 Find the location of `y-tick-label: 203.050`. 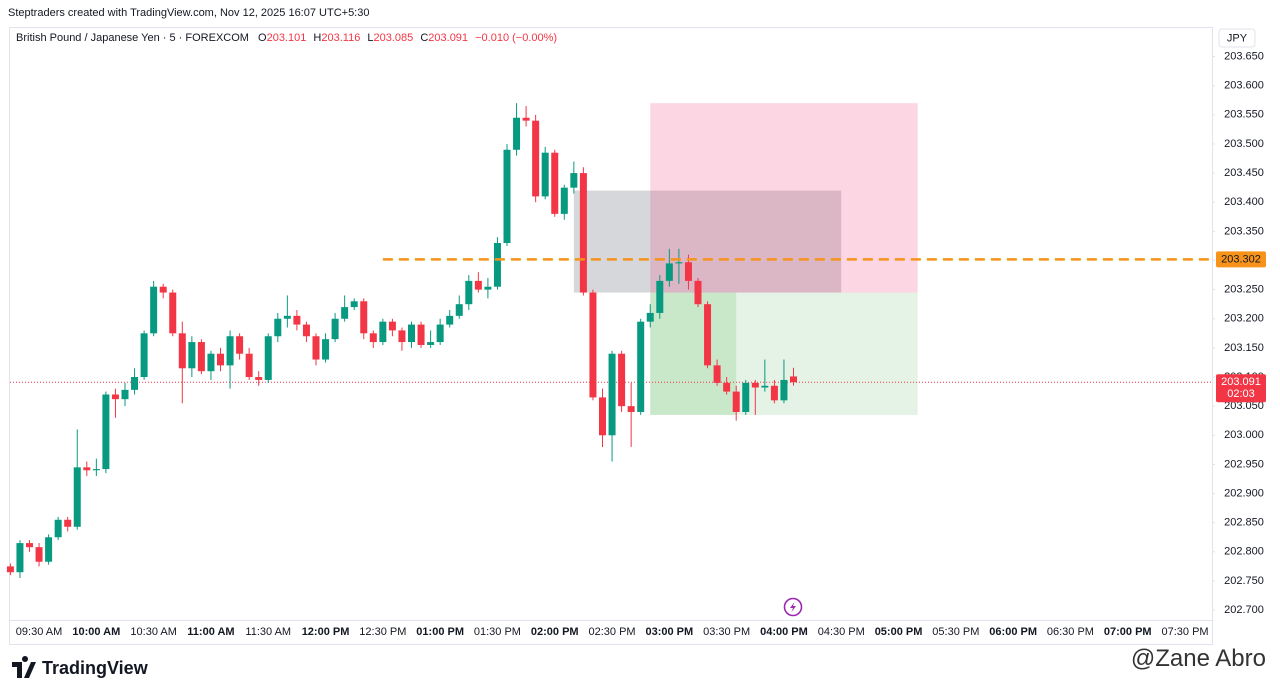

y-tick-label: 203.050 is located at coordinates (1244, 406).